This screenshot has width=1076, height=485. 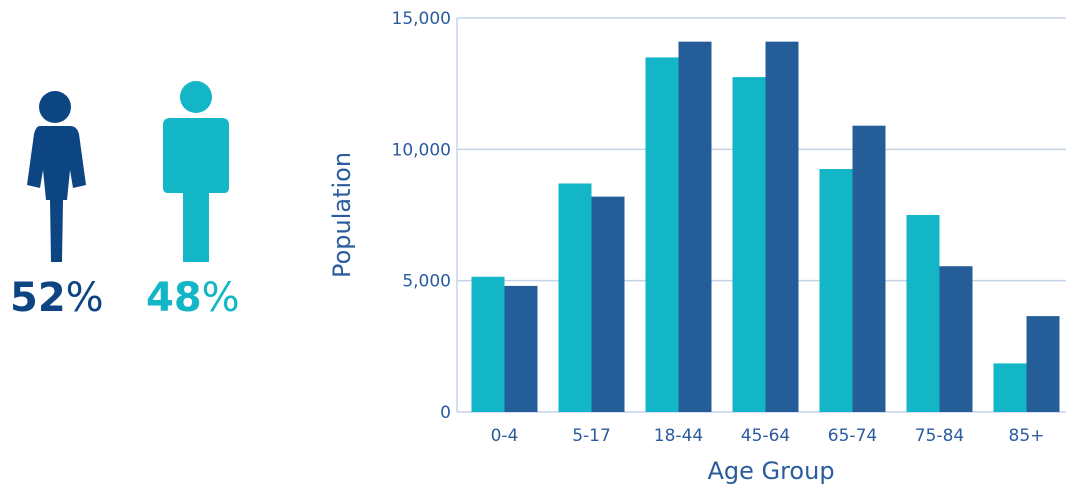 What do you see at coordinates (1043, 364) in the screenshot?
I see `bar-85+-series-2` at bounding box center [1043, 364].